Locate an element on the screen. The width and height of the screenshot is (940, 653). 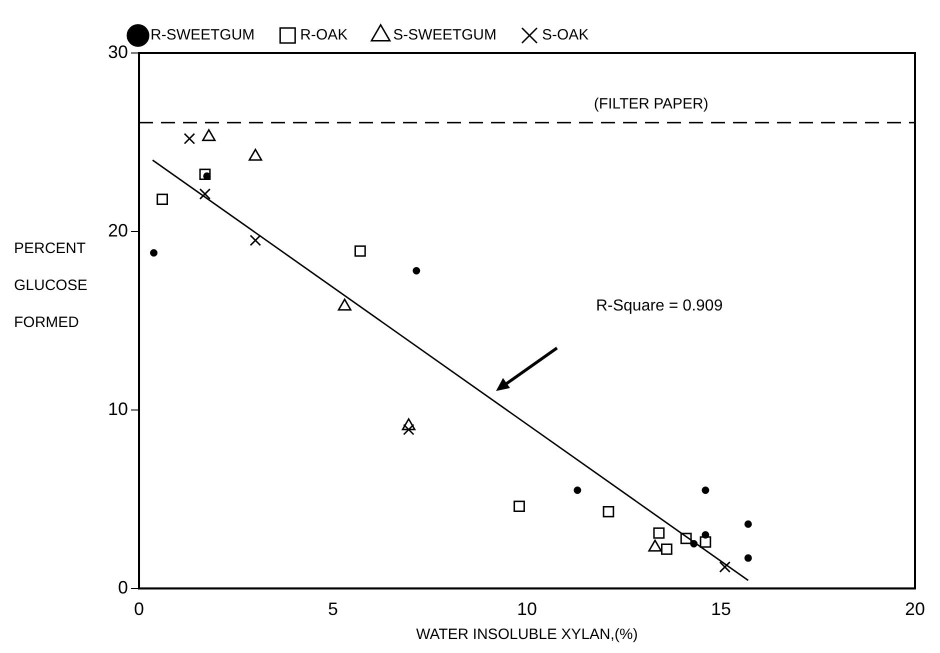
x-axis-title: WATER INSOLUBLE XYLAN,(%) is located at coordinates (527, 635).